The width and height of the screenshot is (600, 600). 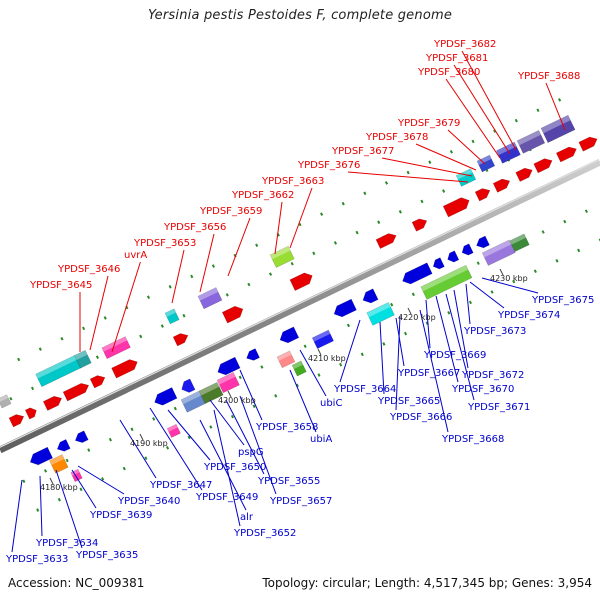 What do you see at coordinates (548, 76) in the screenshot?
I see `forward-gene-label: YPDSF_3688` at bounding box center [548, 76].